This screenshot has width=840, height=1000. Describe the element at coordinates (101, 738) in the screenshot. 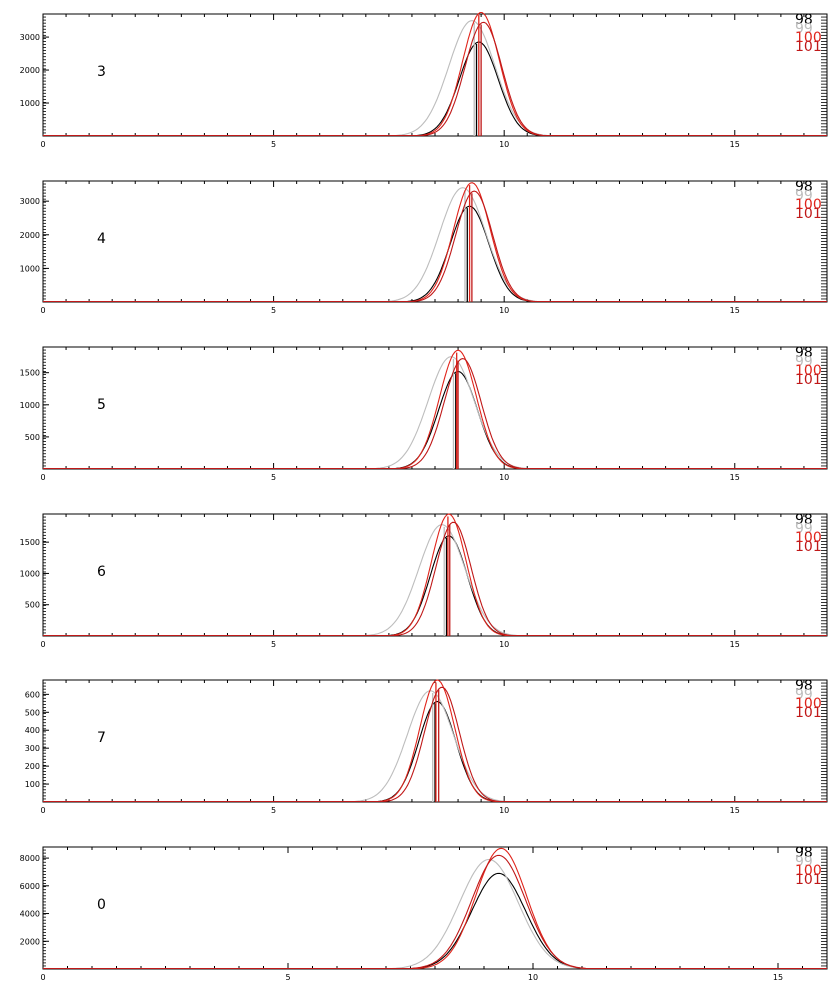

I see `panel-label: 7` at that location.